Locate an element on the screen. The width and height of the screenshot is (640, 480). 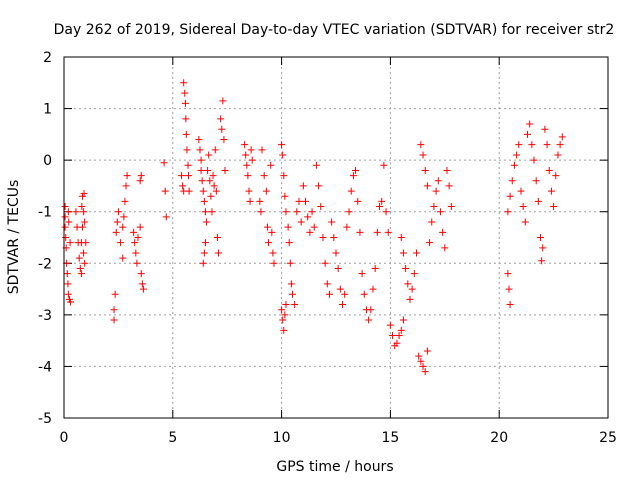
x-tick-label: 20 is located at coordinates (499, 438).